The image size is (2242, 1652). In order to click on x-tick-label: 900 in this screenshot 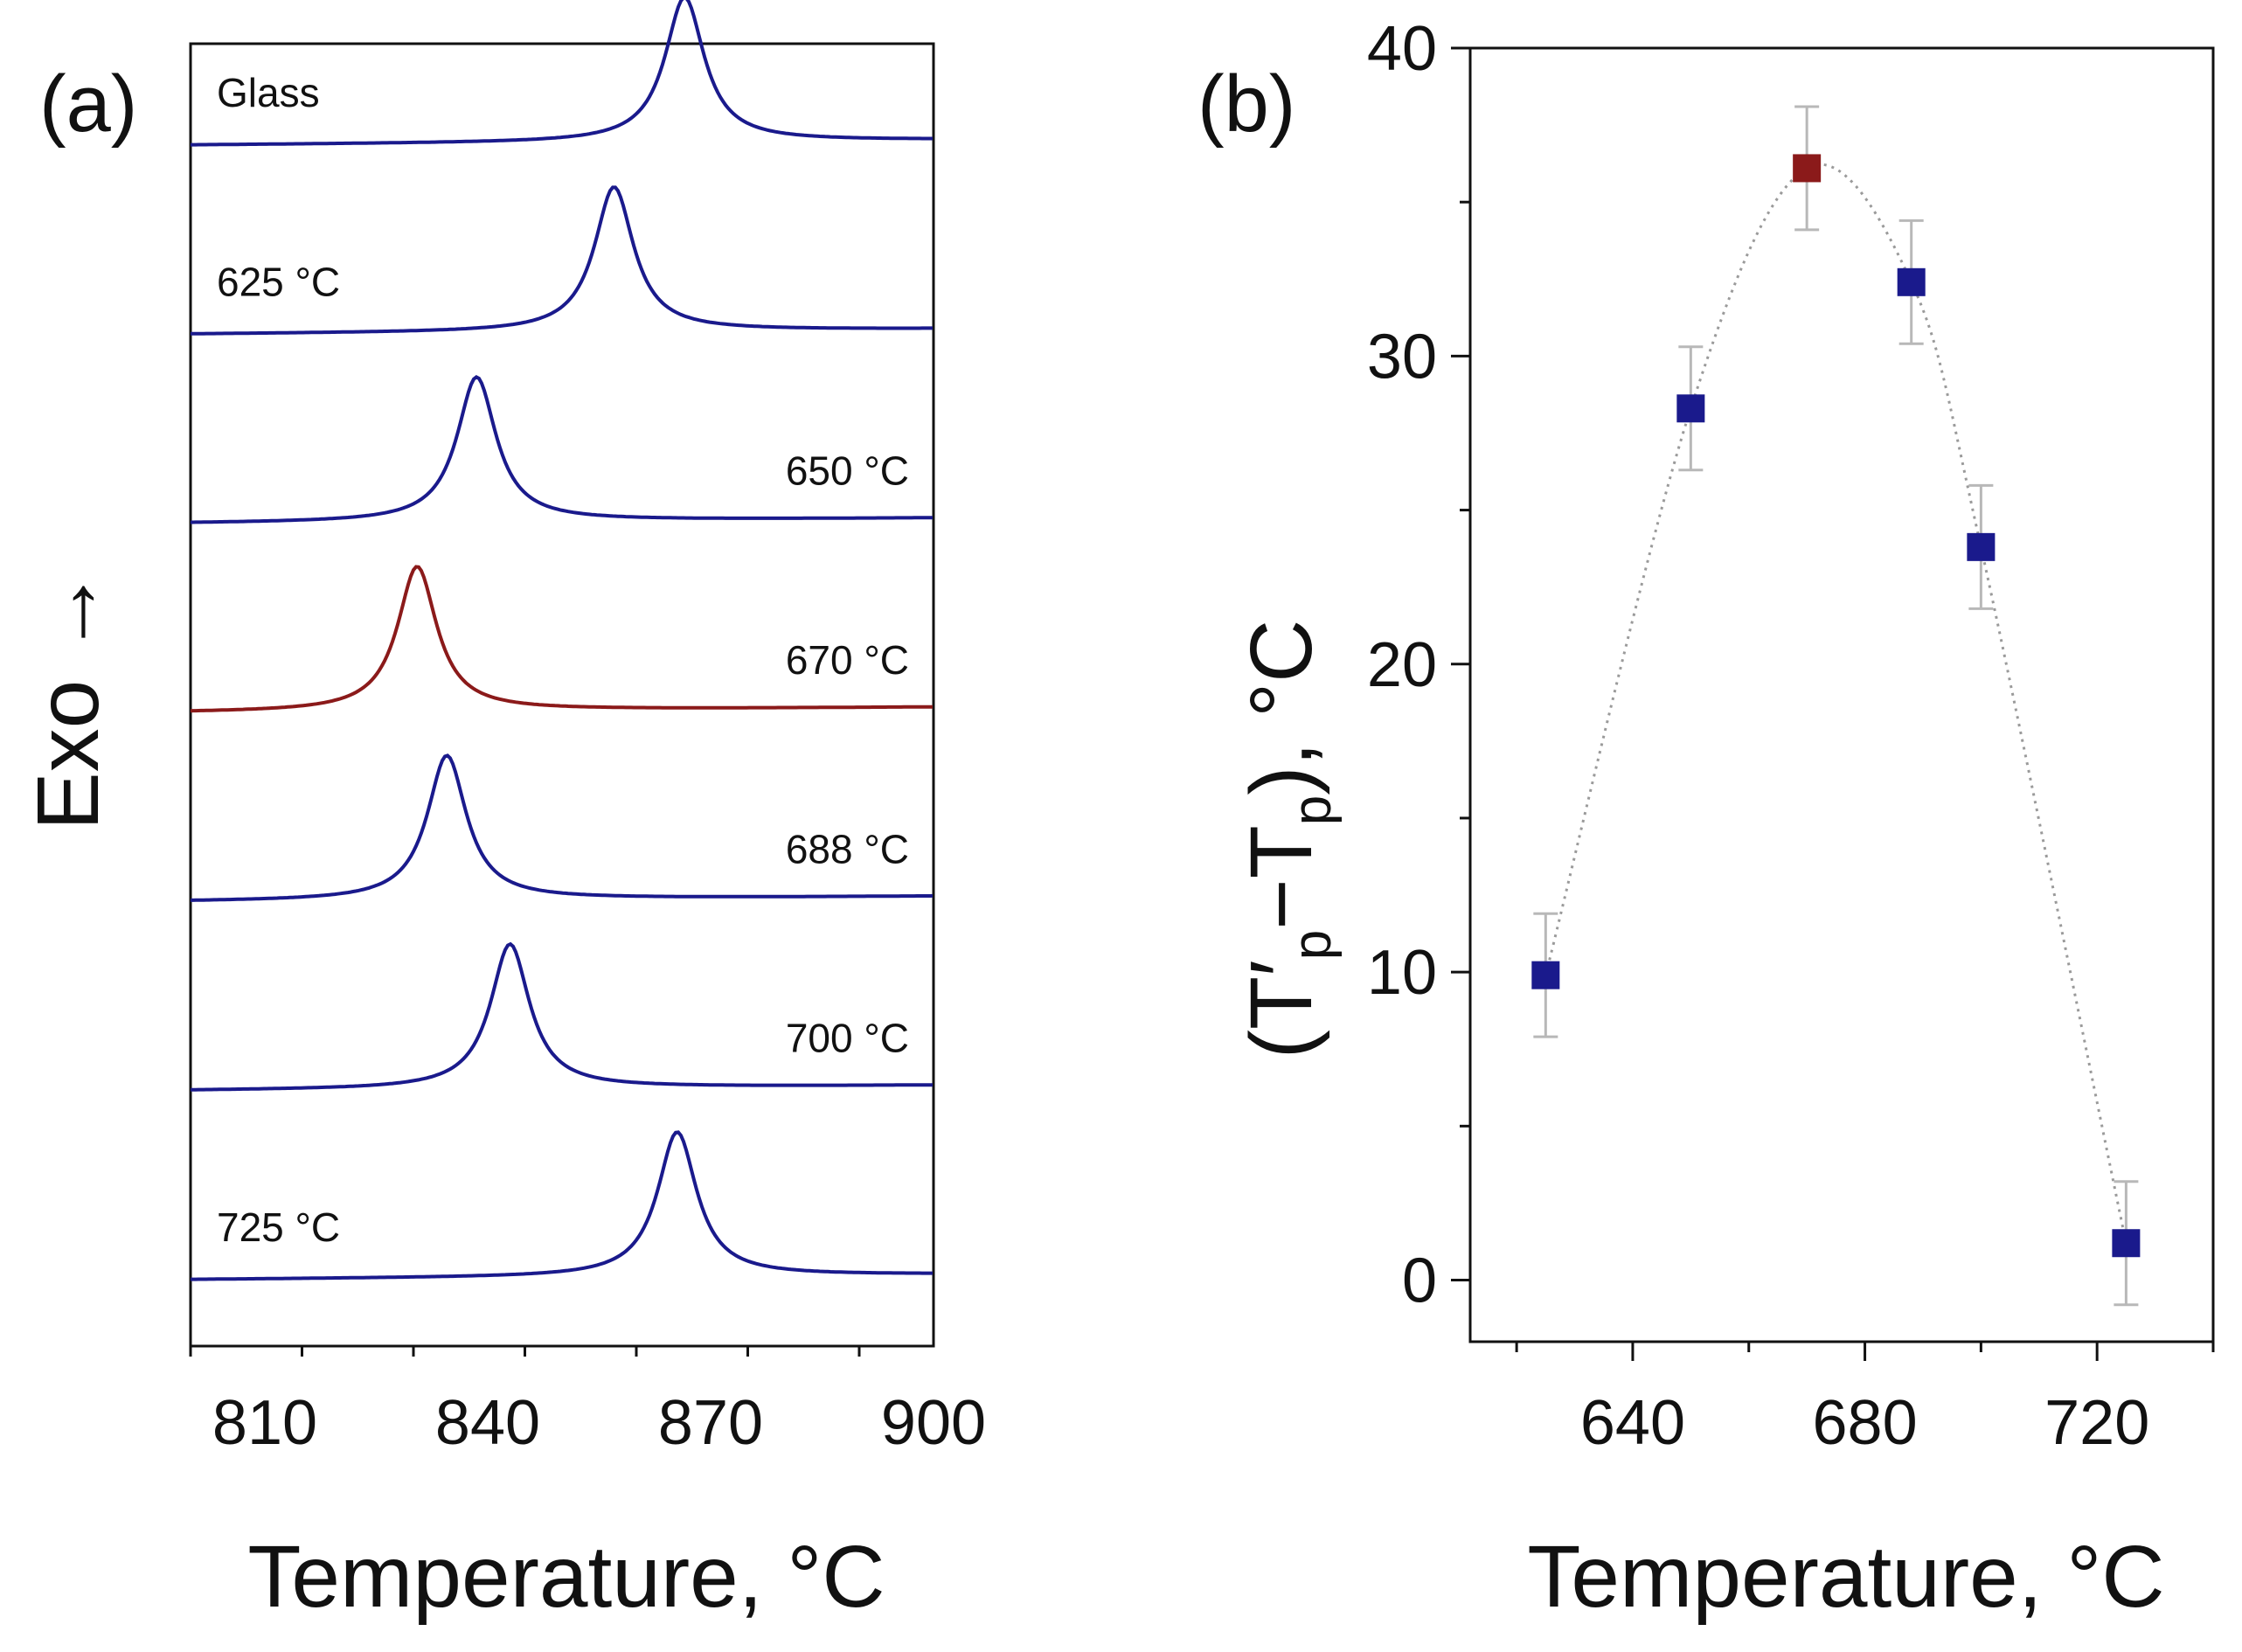, I will do `click(933, 1423)`.